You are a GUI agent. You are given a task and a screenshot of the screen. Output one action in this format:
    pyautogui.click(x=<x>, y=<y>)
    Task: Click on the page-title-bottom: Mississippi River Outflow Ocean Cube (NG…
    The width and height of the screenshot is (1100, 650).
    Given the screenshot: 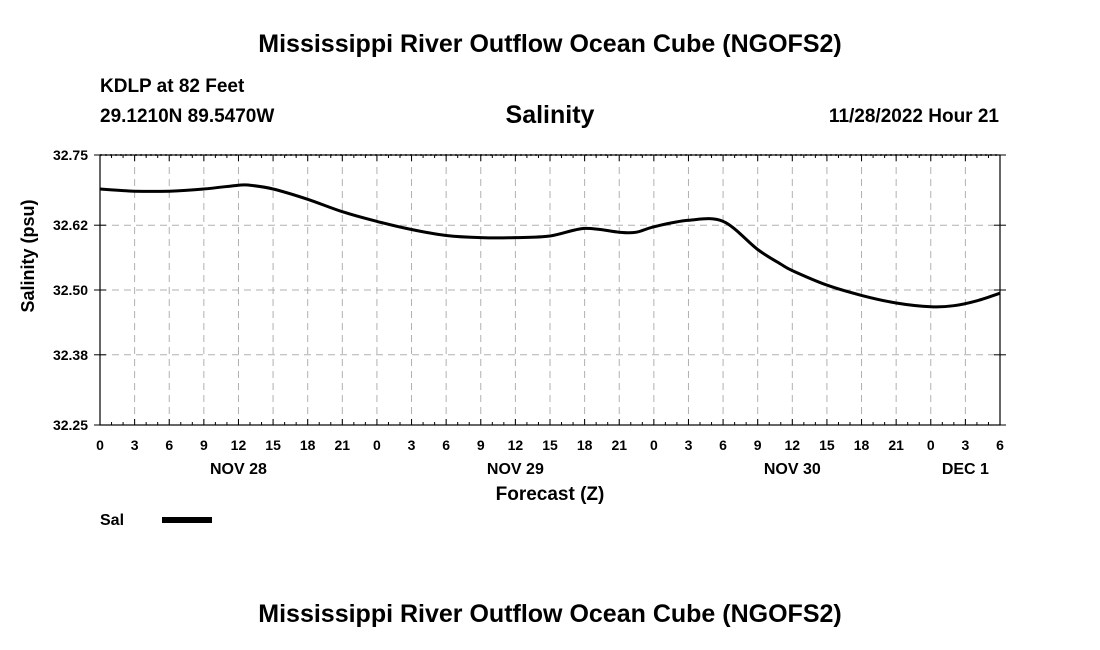 What is the action you would take?
    pyautogui.click(x=550, y=614)
    